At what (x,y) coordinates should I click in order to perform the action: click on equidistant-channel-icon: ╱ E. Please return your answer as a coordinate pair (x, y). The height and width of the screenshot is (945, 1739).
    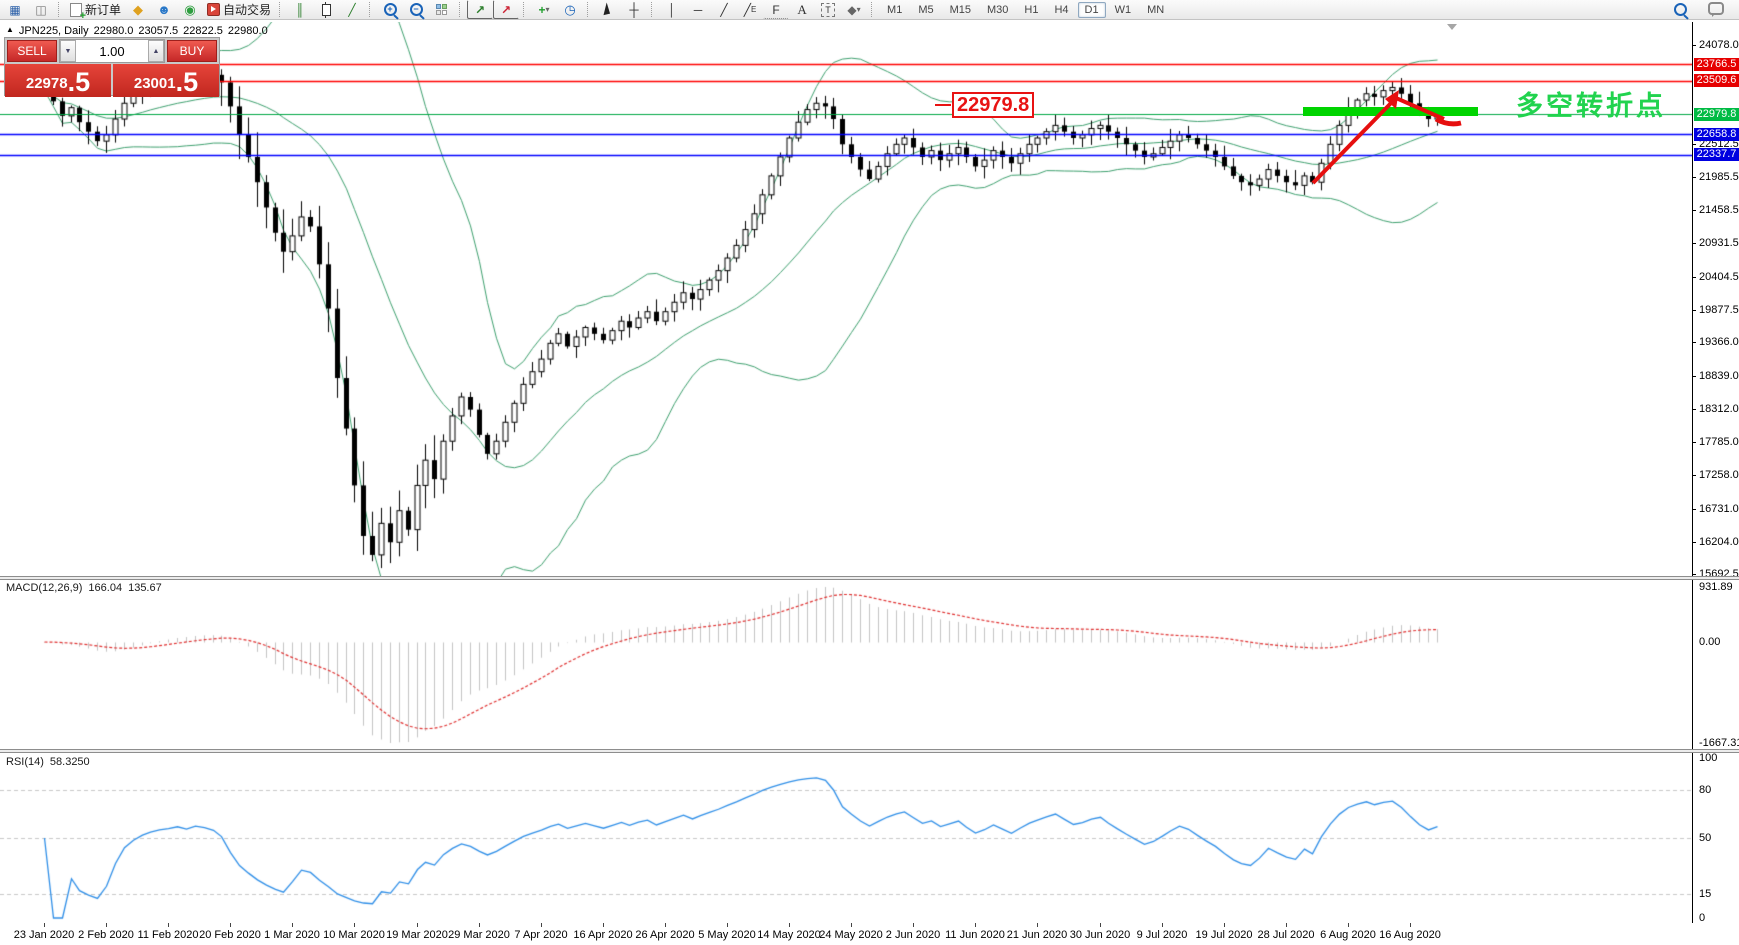
    Looking at the image, I should click on (750, 9).